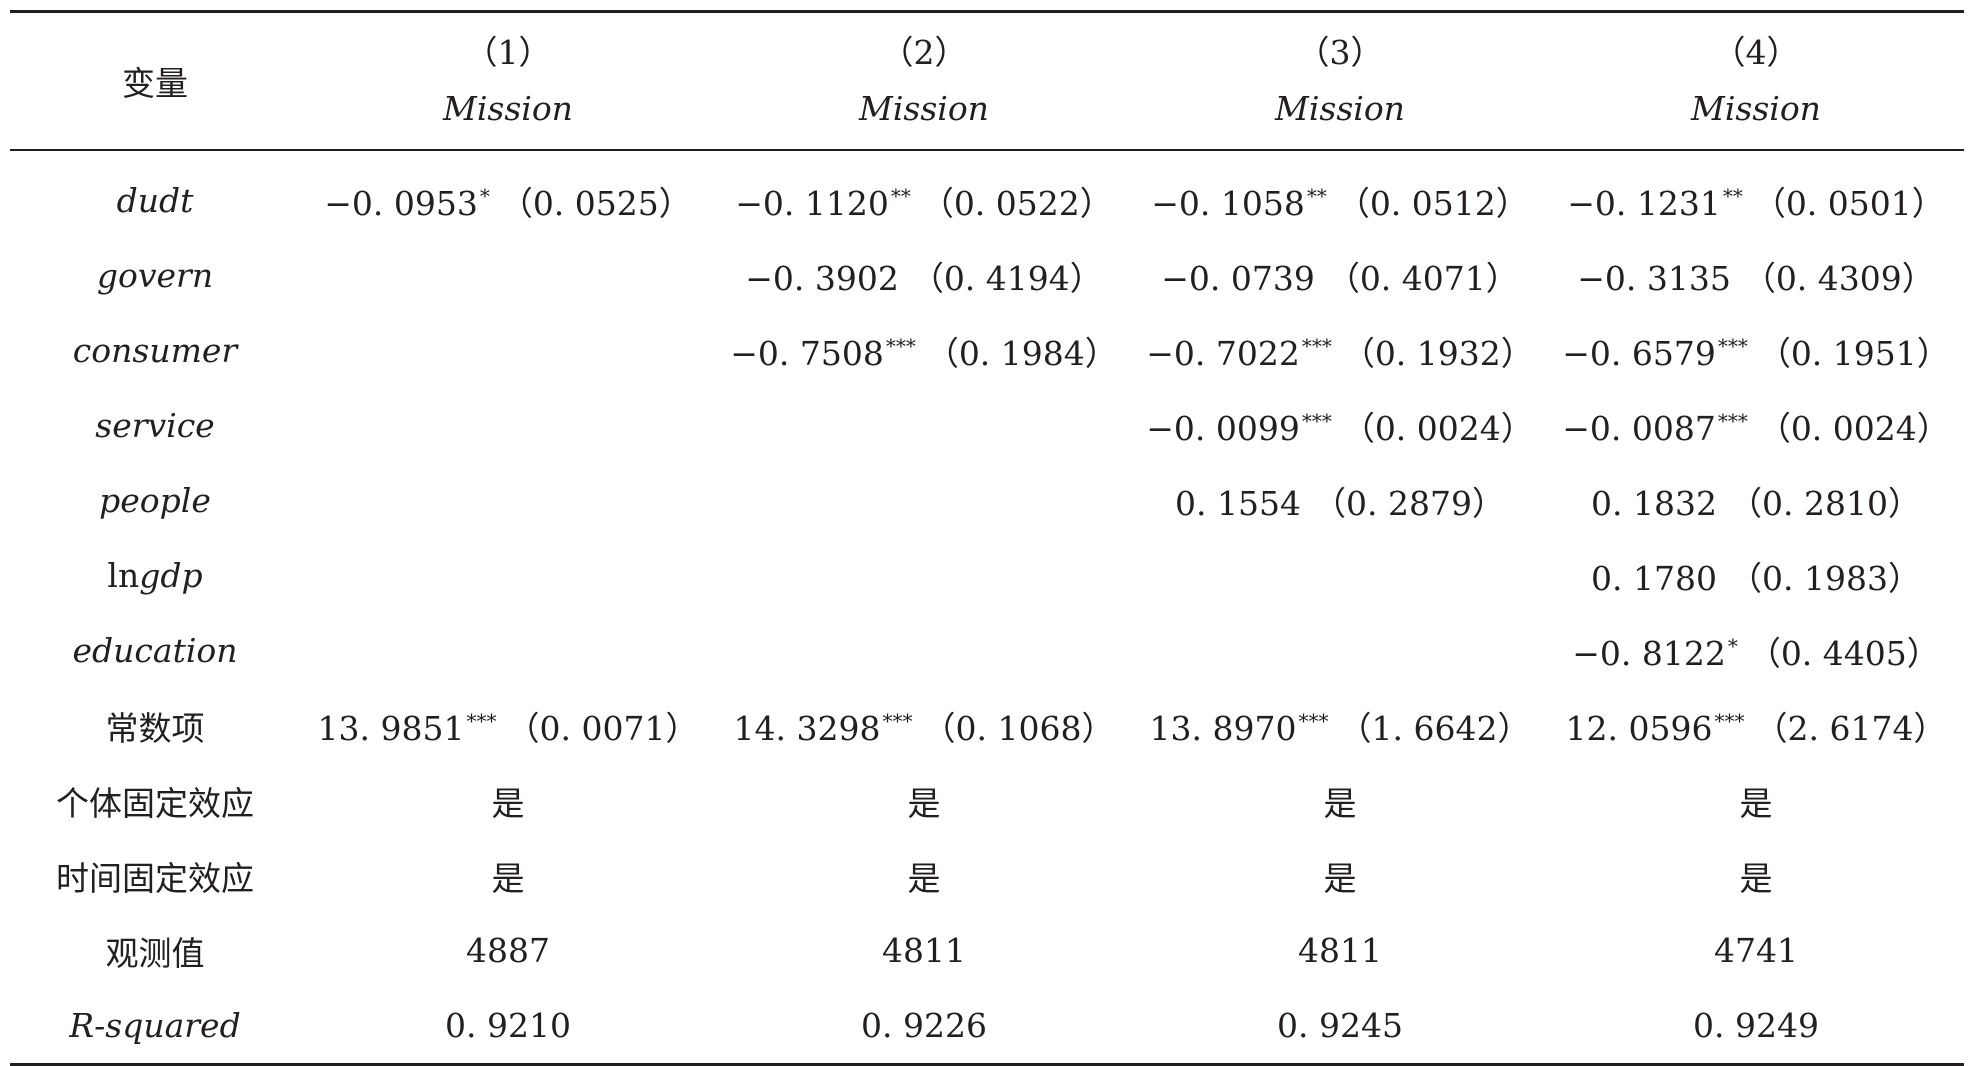 This screenshot has height=1066, width=1971. Describe the element at coordinates (155, 275) in the screenshot. I see `row-label: govern` at that location.